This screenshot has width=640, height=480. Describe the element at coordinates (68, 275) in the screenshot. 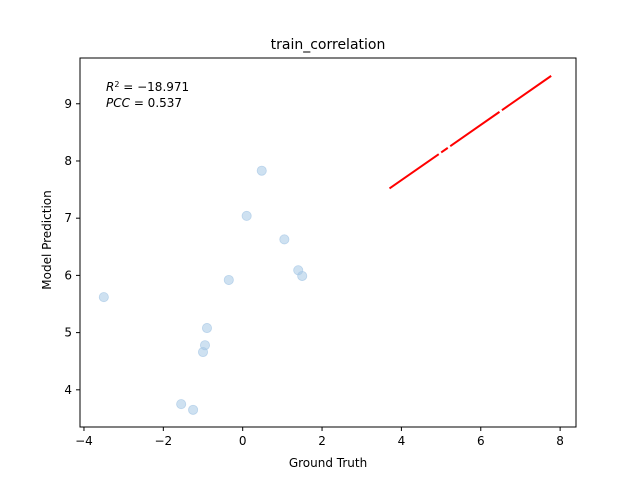

I see `y-tick-label: 6` at that location.